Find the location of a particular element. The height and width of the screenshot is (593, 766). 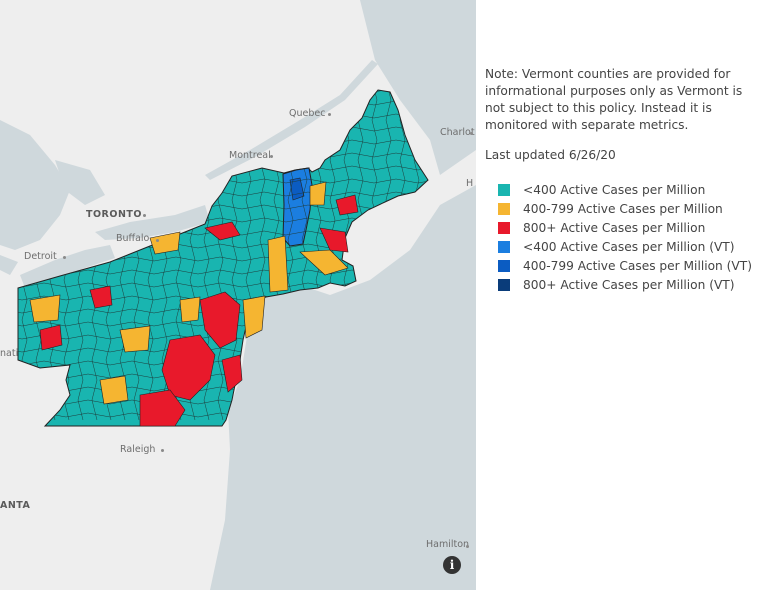

city-dot-montreal is located at coordinates (271, 156).